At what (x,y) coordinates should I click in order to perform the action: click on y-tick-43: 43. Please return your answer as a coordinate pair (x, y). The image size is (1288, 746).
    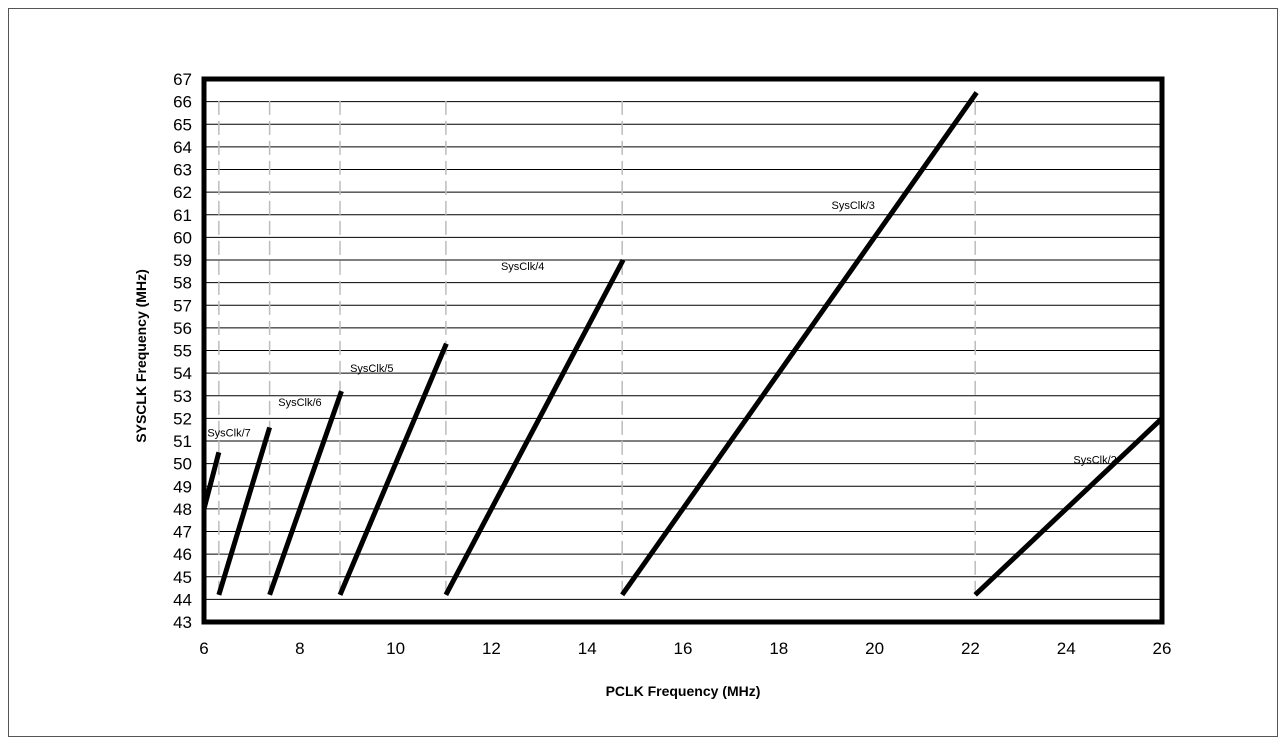
    Looking at the image, I should click on (182, 622).